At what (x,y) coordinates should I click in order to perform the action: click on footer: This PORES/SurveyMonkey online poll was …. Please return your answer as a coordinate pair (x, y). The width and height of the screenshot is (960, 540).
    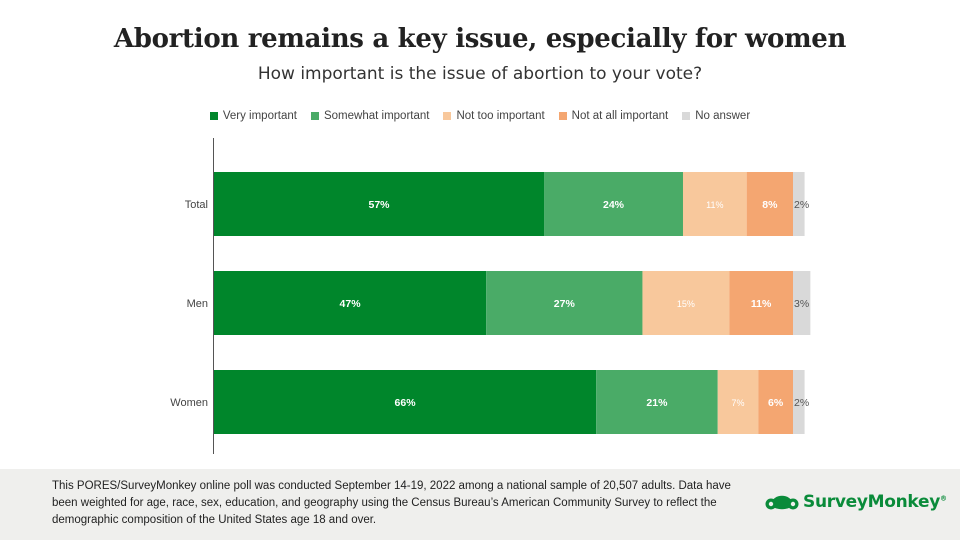
    Looking at the image, I should click on (480, 504).